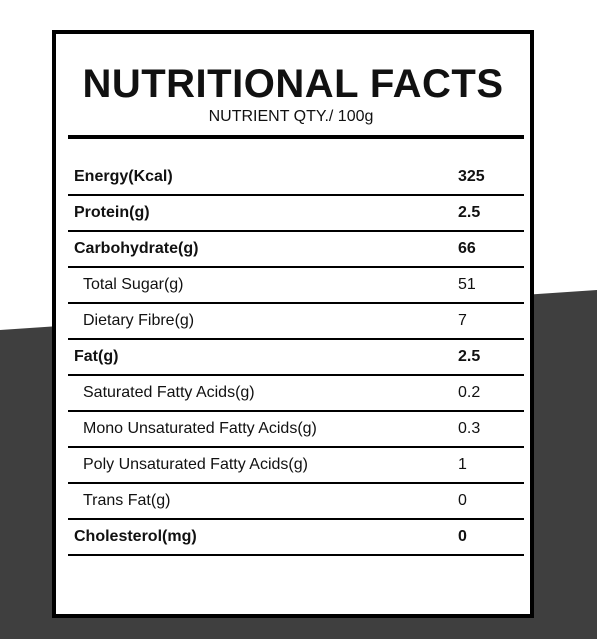 This screenshot has height=639, width=597. Describe the element at coordinates (462, 320) in the screenshot. I see `nutrient-value: 7` at that location.